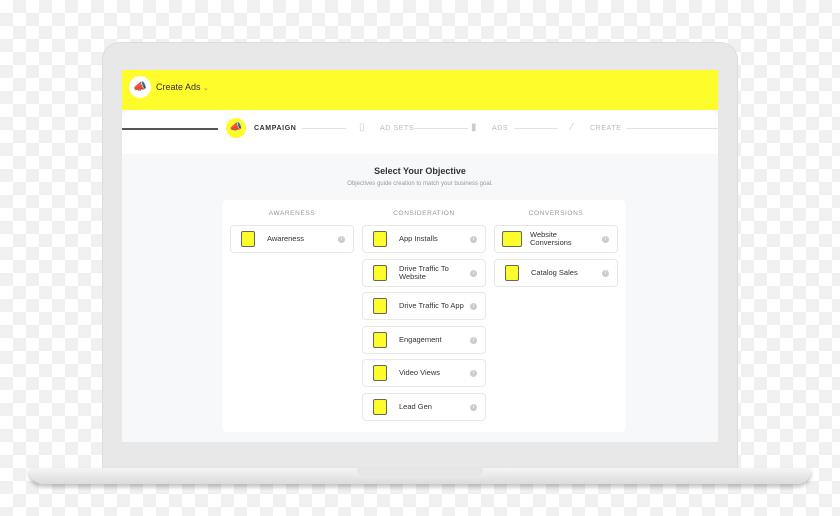 This screenshot has width=840, height=516. What do you see at coordinates (486, 128) in the screenshot?
I see `step-ads: ▮ ADS` at bounding box center [486, 128].